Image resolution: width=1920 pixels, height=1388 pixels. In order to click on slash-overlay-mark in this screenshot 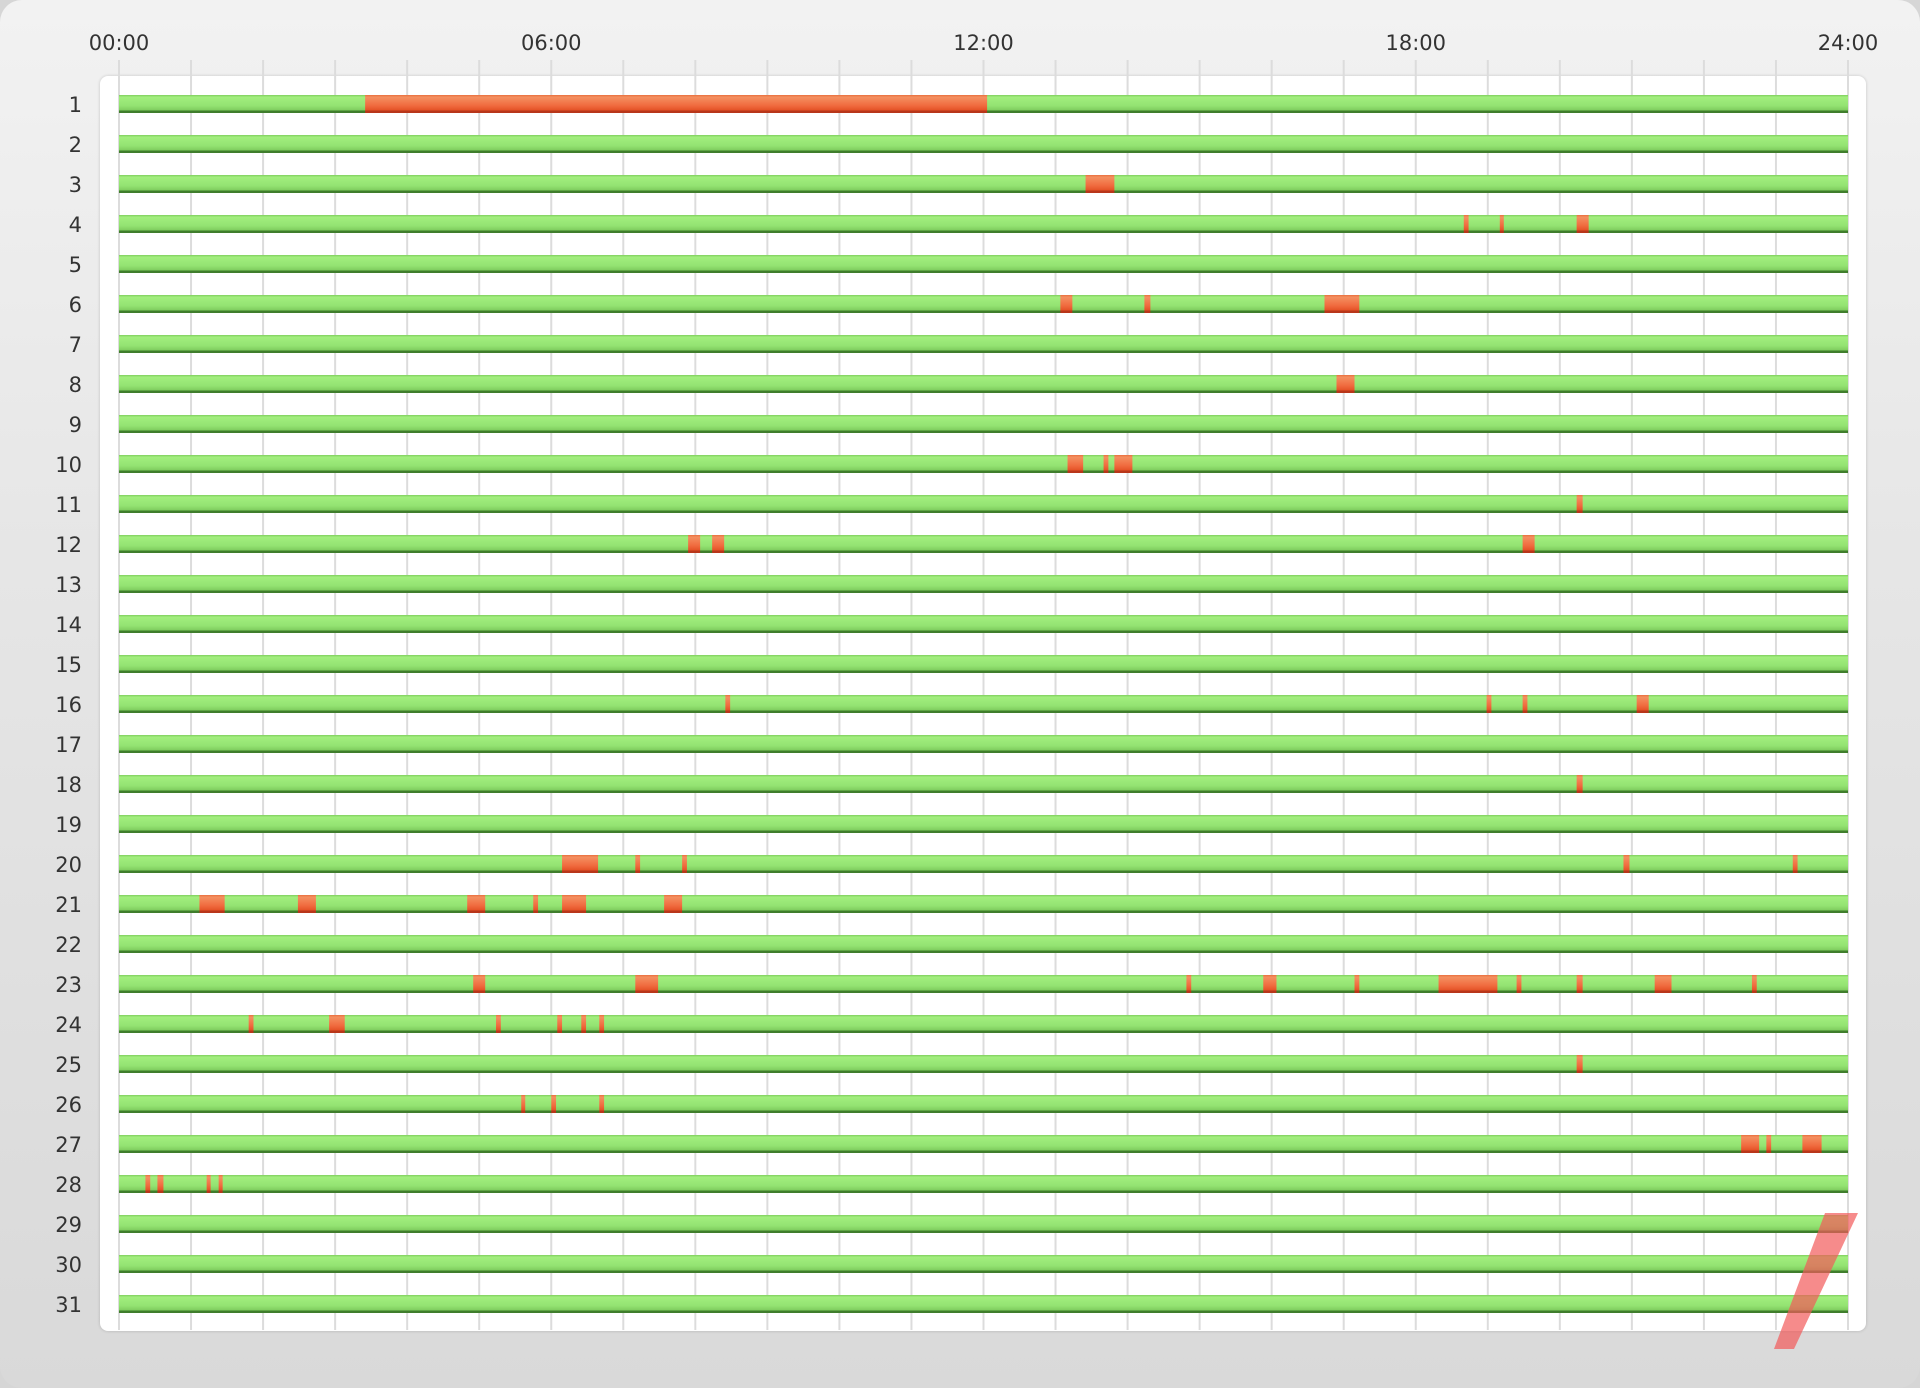, I will do `click(1816, 1281)`.